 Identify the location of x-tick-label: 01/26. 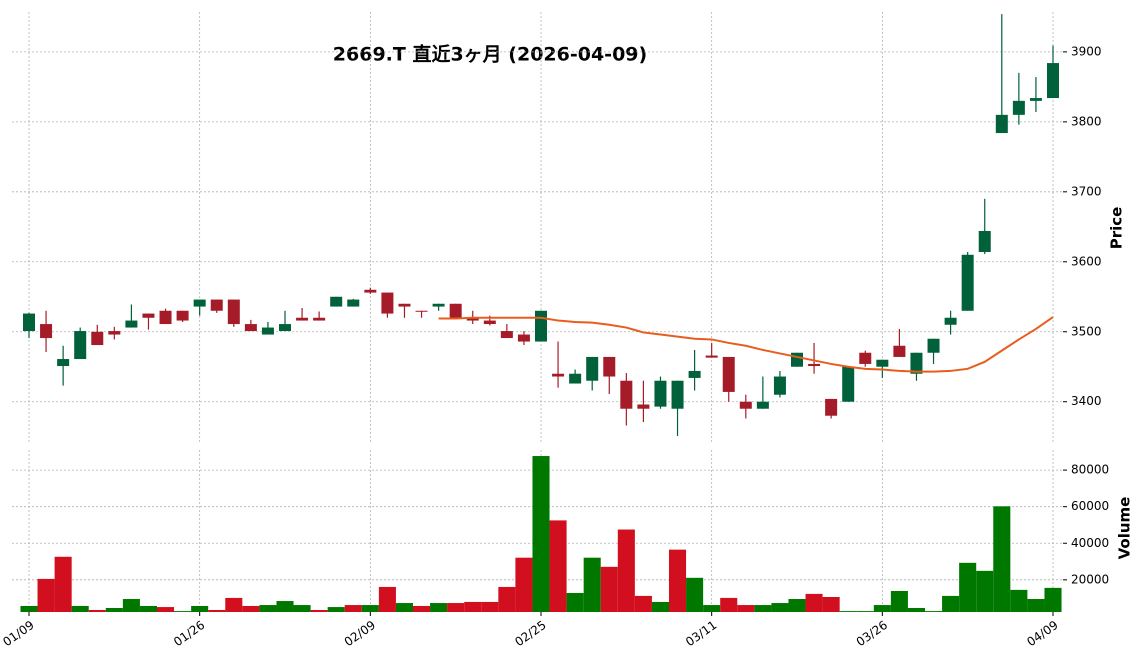
(189, 633).